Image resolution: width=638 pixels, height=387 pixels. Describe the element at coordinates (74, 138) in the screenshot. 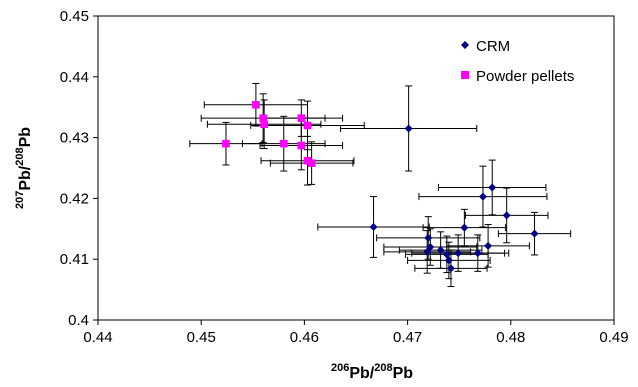

I see `y-tick-label: 0.43` at that location.